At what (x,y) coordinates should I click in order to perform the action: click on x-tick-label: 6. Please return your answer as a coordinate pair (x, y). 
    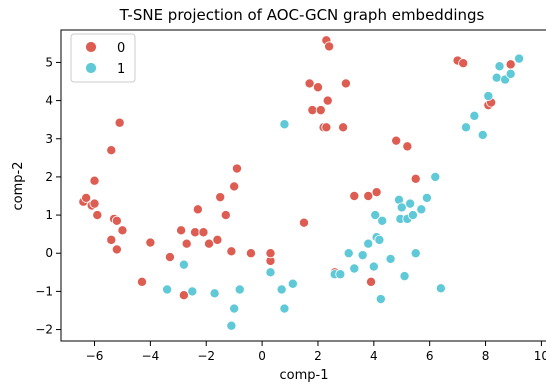
    Looking at the image, I should click on (430, 356).